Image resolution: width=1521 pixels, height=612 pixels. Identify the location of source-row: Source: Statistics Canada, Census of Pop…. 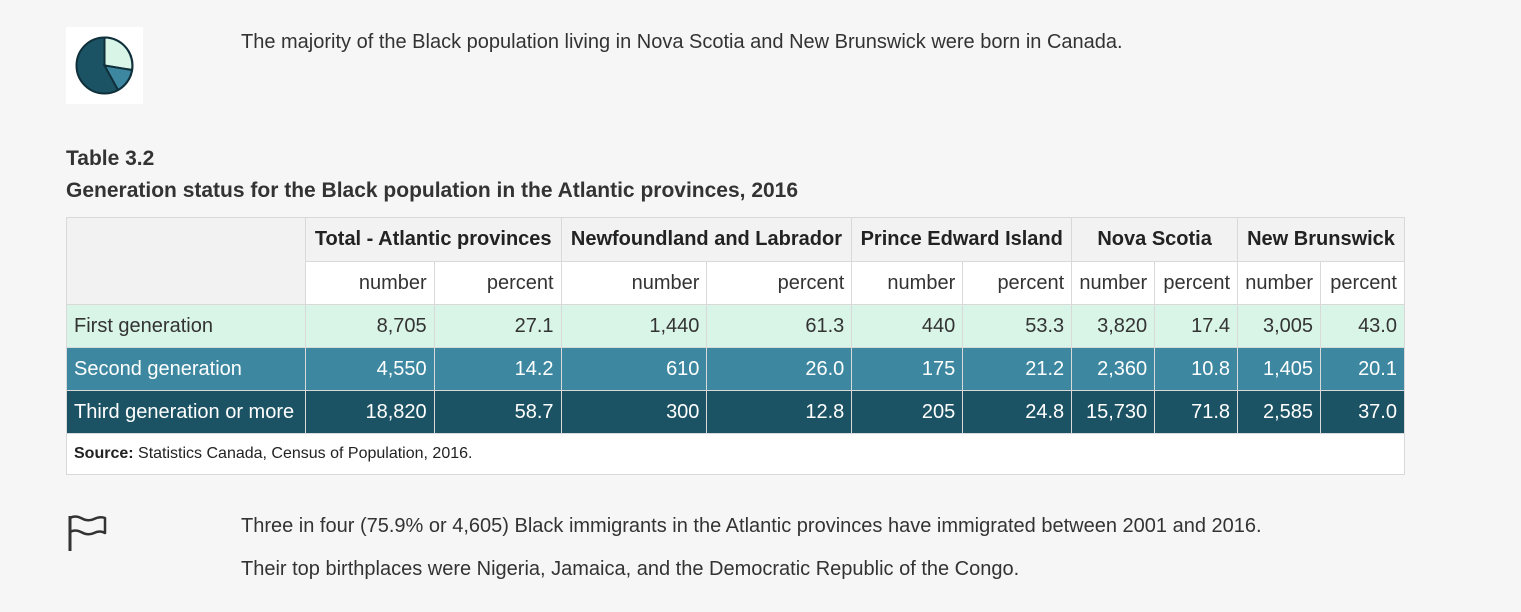
(735, 454).